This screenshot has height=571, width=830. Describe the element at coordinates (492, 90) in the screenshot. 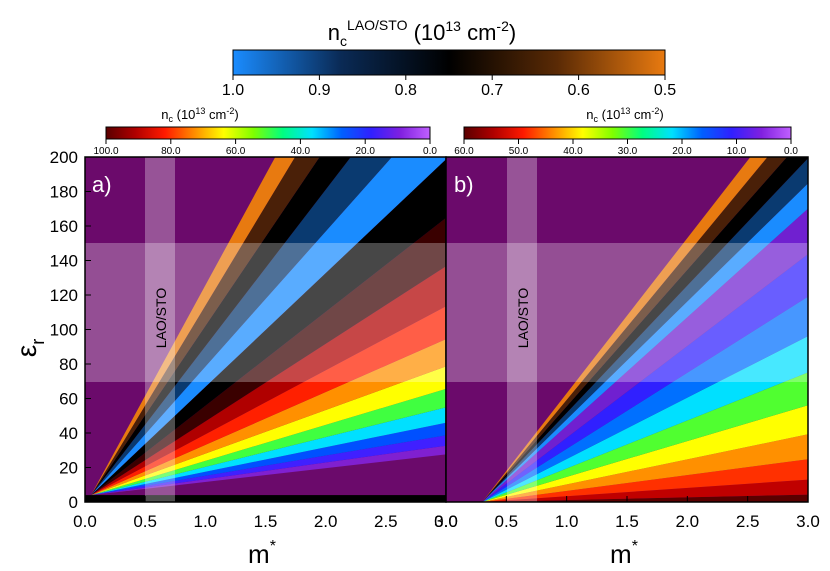

I see `top-colorbar-tick-label: 0.7` at that location.